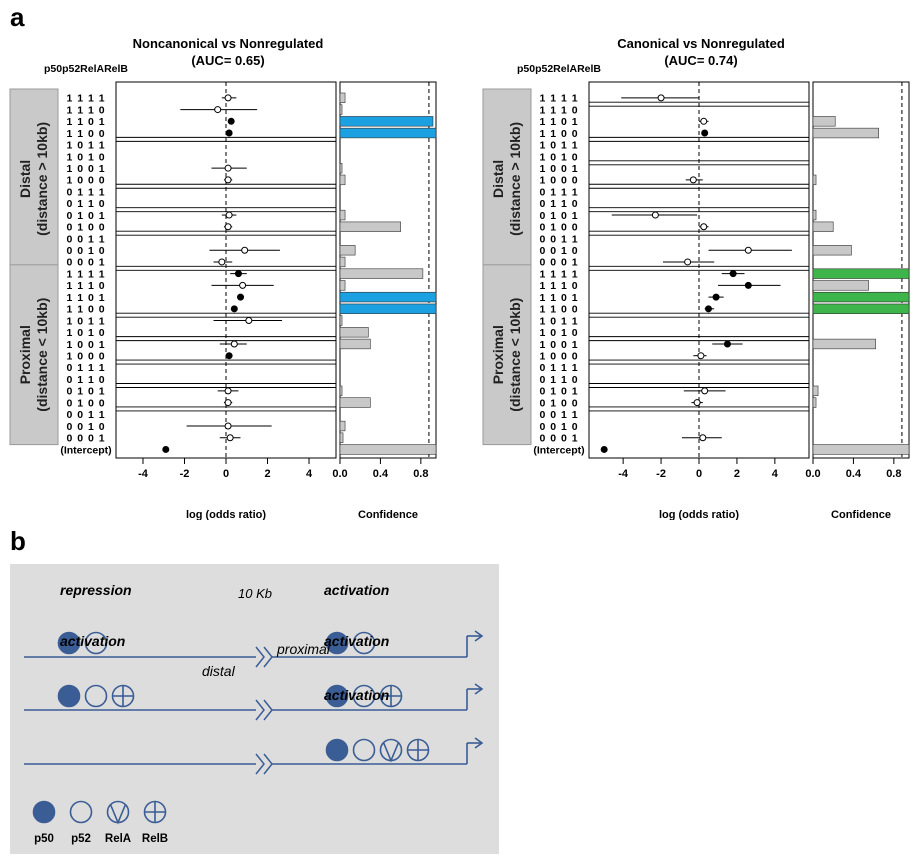 The image size is (911, 857). I want to click on v-mark, so click(391, 752).